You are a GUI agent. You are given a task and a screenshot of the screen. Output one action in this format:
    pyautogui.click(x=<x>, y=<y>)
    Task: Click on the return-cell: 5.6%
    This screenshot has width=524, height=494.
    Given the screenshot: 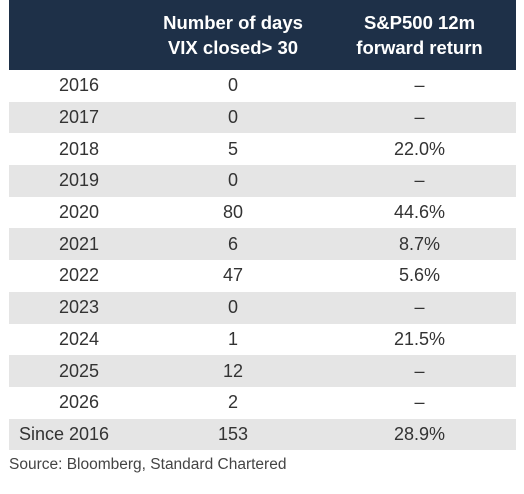 What is the action you would take?
    pyautogui.click(x=419, y=275)
    